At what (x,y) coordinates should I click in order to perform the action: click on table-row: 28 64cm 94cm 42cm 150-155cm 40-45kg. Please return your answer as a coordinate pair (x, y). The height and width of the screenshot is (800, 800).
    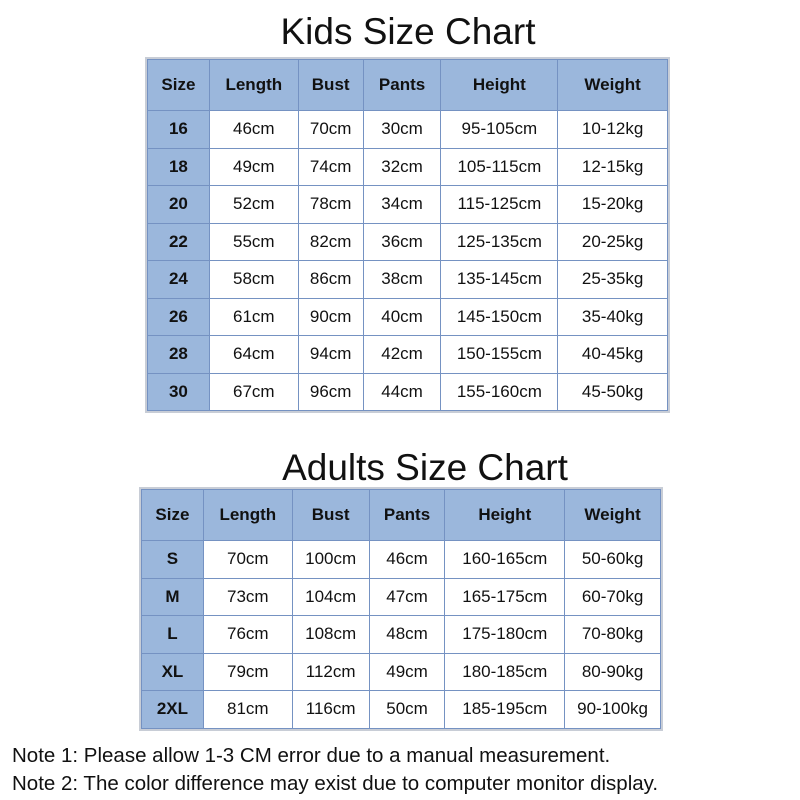
    Looking at the image, I should click on (407, 354).